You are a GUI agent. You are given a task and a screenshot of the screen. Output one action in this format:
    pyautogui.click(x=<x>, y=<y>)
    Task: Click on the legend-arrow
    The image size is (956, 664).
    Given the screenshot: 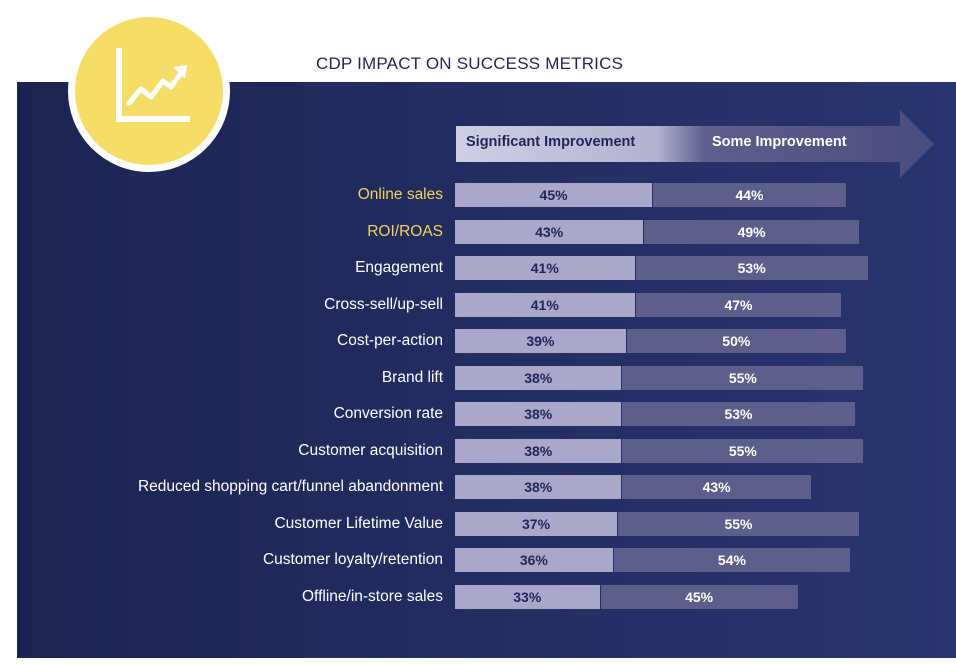 What is the action you would take?
    pyautogui.click(x=695, y=144)
    